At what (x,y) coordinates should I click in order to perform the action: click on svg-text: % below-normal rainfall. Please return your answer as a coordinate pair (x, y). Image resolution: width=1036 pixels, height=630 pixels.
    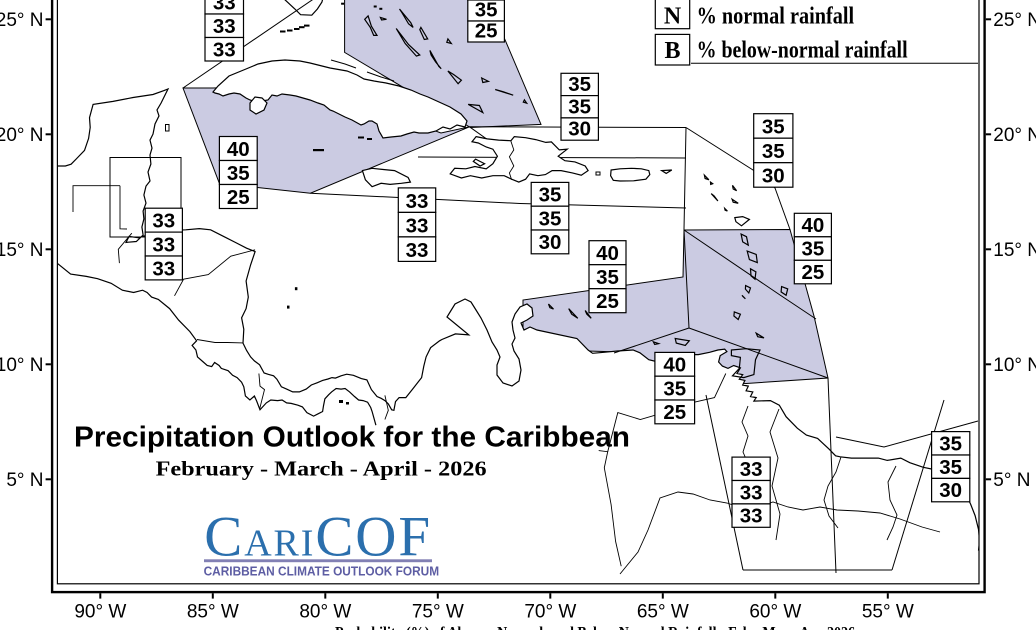
    Looking at the image, I should click on (802, 50).